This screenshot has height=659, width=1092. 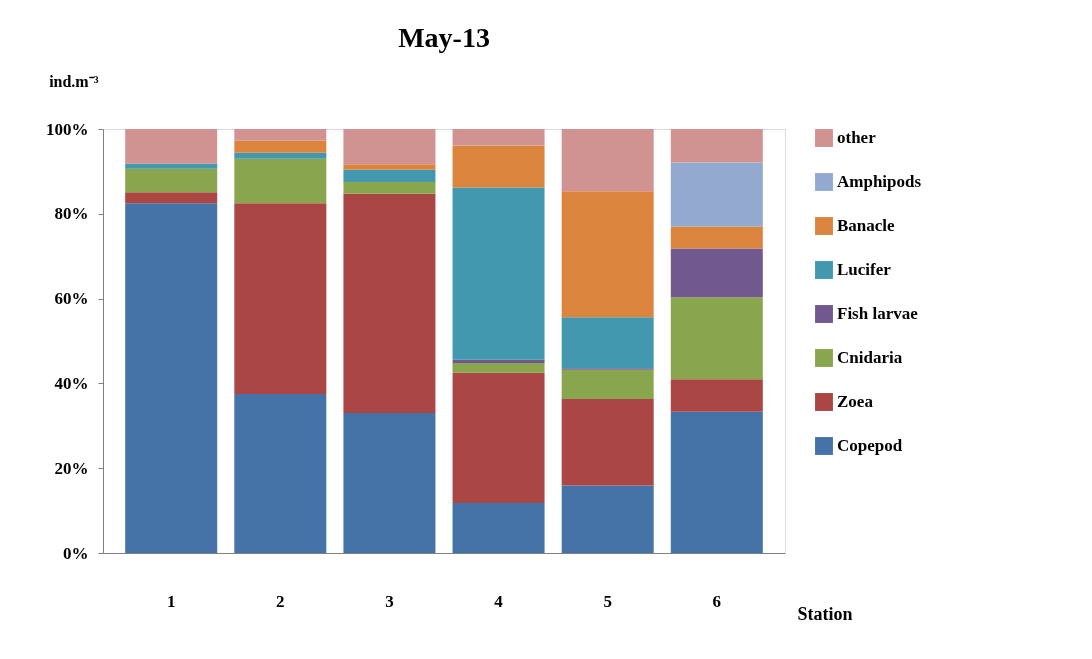 I want to click on legend-label: Lucifer, so click(x=864, y=269).